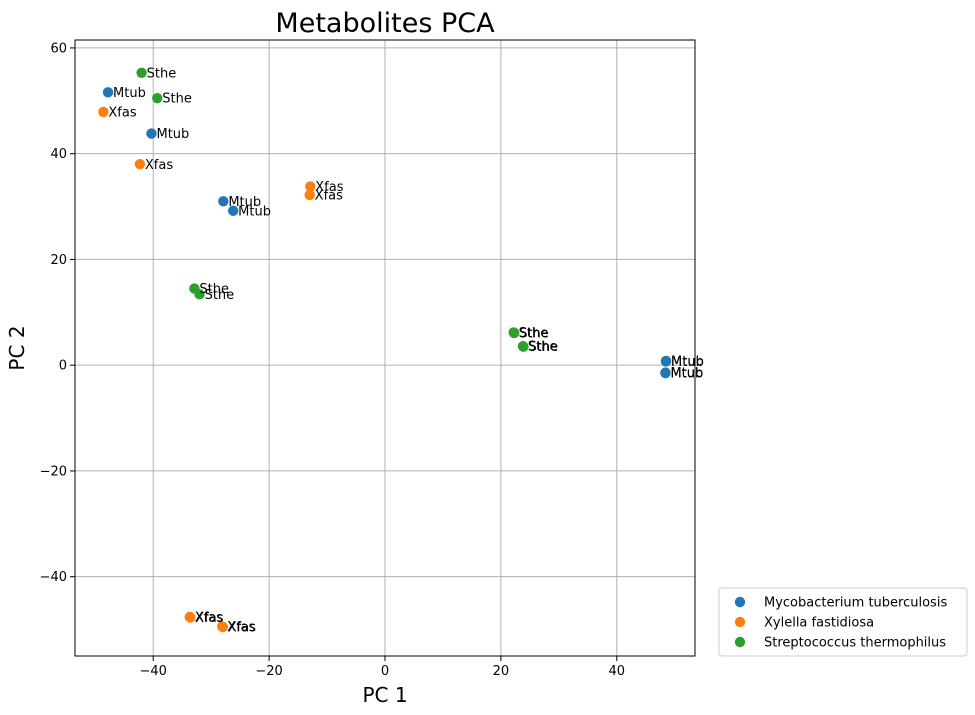  What do you see at coordinates (855, 643) in the screenshot?
I see `legend-label: Streptococcus thermophilus` at bounding box center [855, 643].